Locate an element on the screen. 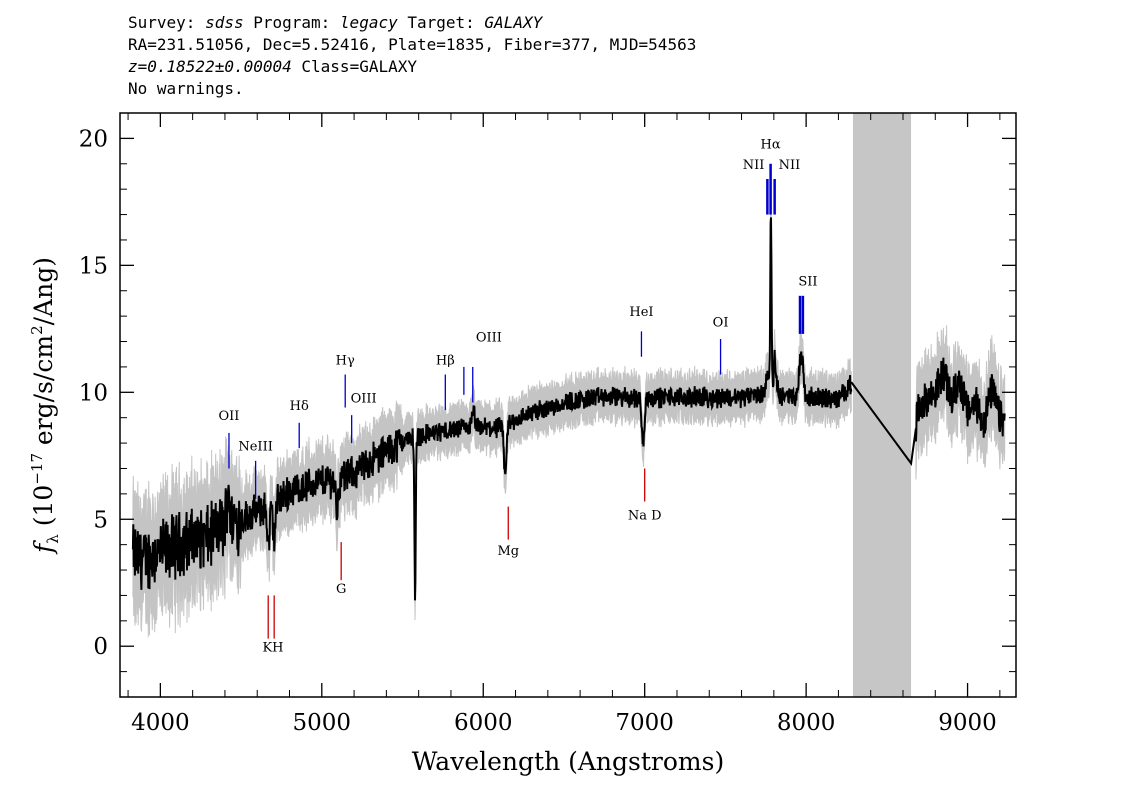 The width and height of the screenshot is (1134, 810). header-line-warnings: No warnings. is located at coordinates (186, 88).